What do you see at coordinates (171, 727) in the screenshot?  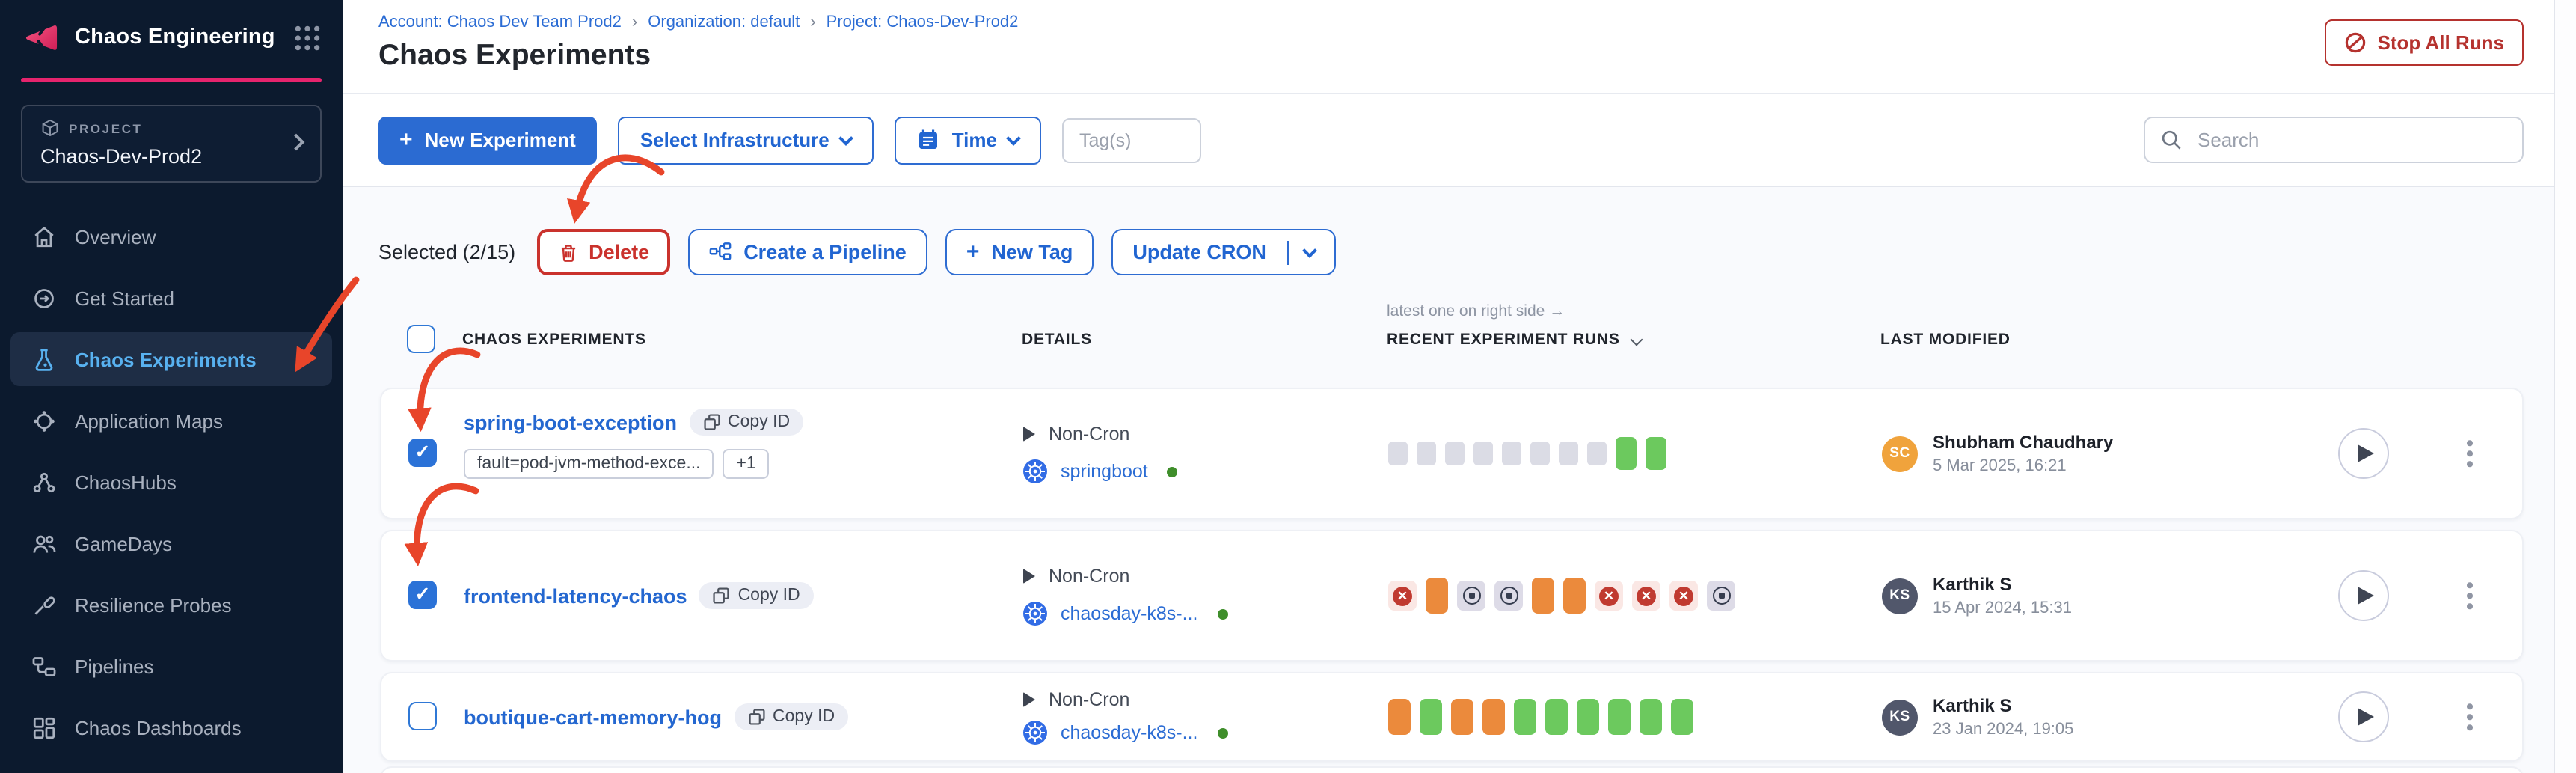 I see `sidebar-item-chaos-dashboards: Chaos Dashboards` at bounding box center [171, 727].